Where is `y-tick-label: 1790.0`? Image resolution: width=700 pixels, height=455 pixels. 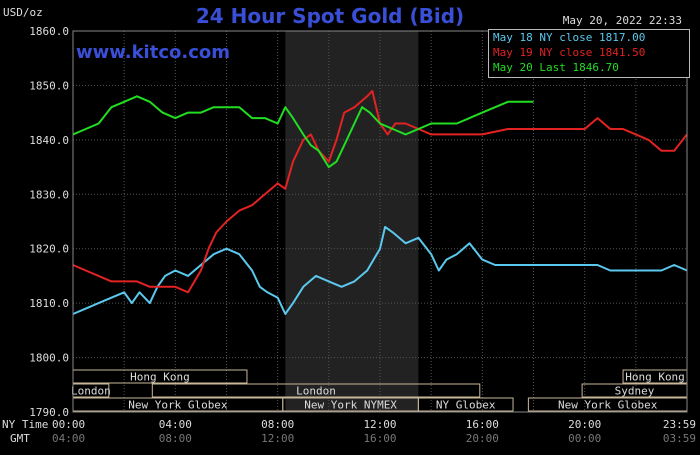
y-tick-label: 1790.0 is located at coordinates (49, 412).